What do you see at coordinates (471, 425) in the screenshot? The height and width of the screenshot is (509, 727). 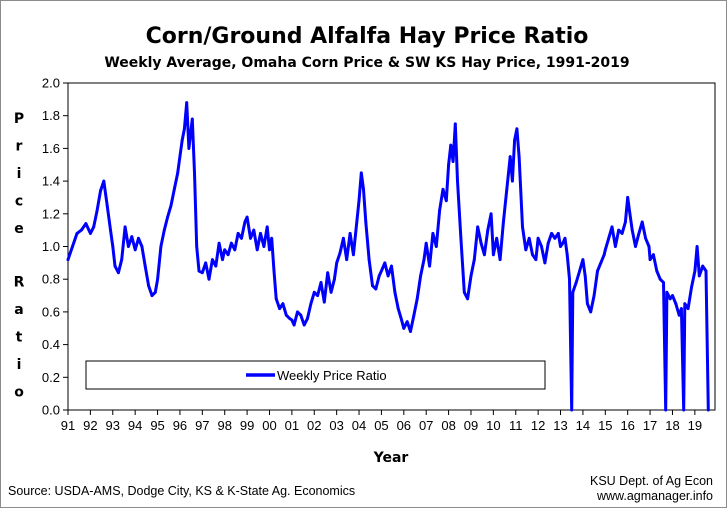 I see `x-tick-label: 09` at bounding box center [471, 425].